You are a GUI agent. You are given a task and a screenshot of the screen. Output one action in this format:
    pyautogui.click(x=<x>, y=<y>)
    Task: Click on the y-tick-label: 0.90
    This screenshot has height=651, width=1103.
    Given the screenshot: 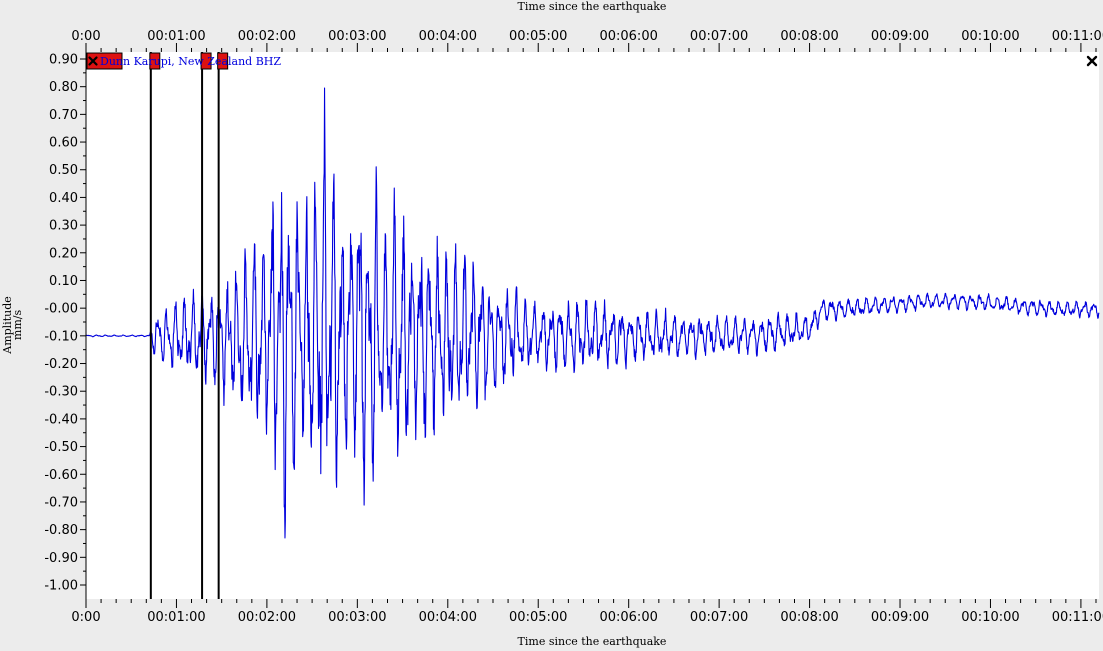 What is the action you would take?
    pyautogui.click(x=63, y=60)
    